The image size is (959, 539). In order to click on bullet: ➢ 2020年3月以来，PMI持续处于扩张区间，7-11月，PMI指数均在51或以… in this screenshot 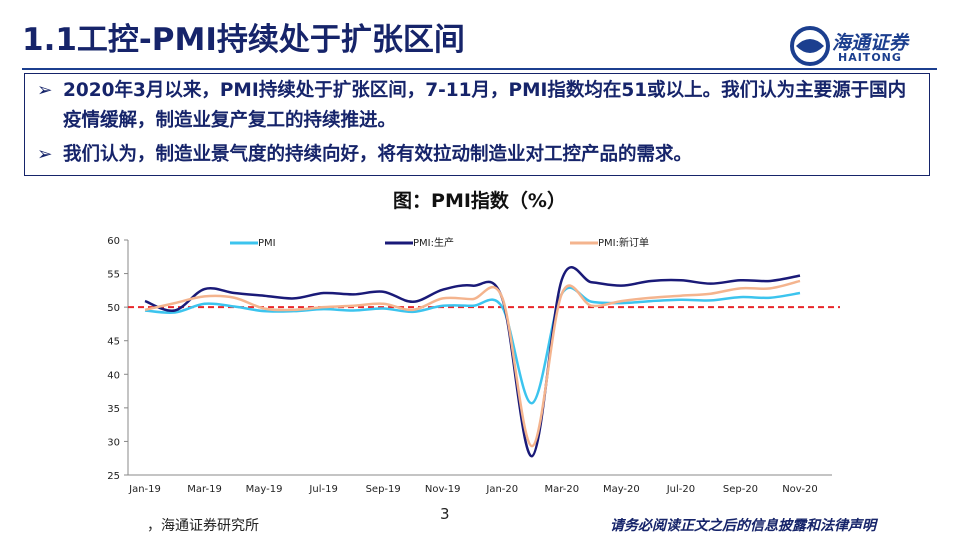, I will do `click(472, 106)`.